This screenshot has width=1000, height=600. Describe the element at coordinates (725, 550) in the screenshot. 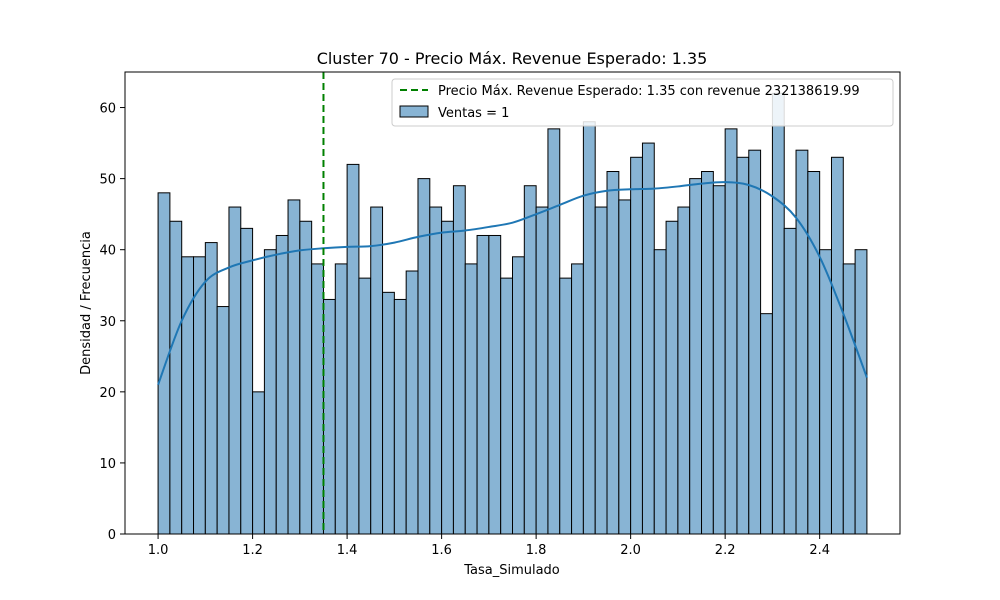

I see `x-tick-label: 2.2` at that location.